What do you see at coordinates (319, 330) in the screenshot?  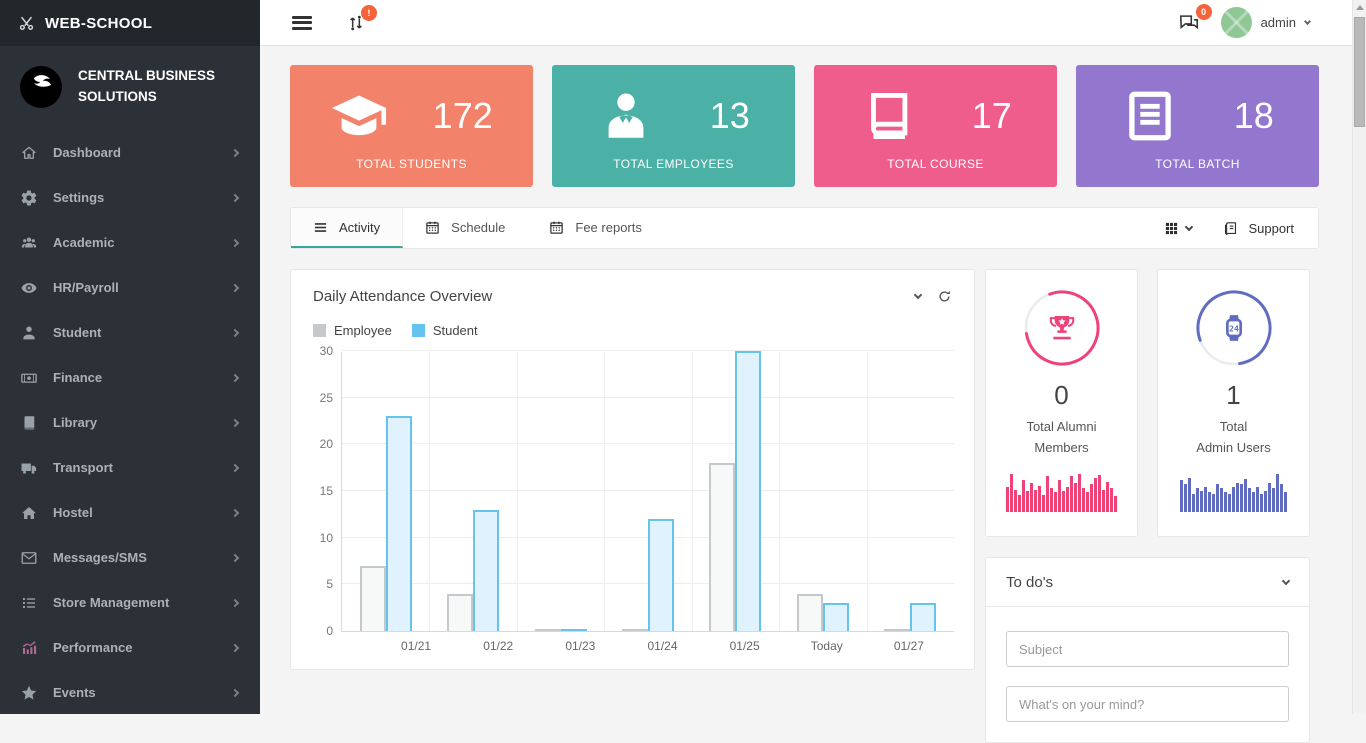 I see `legend-swatch` at bounding box center [319, 330].